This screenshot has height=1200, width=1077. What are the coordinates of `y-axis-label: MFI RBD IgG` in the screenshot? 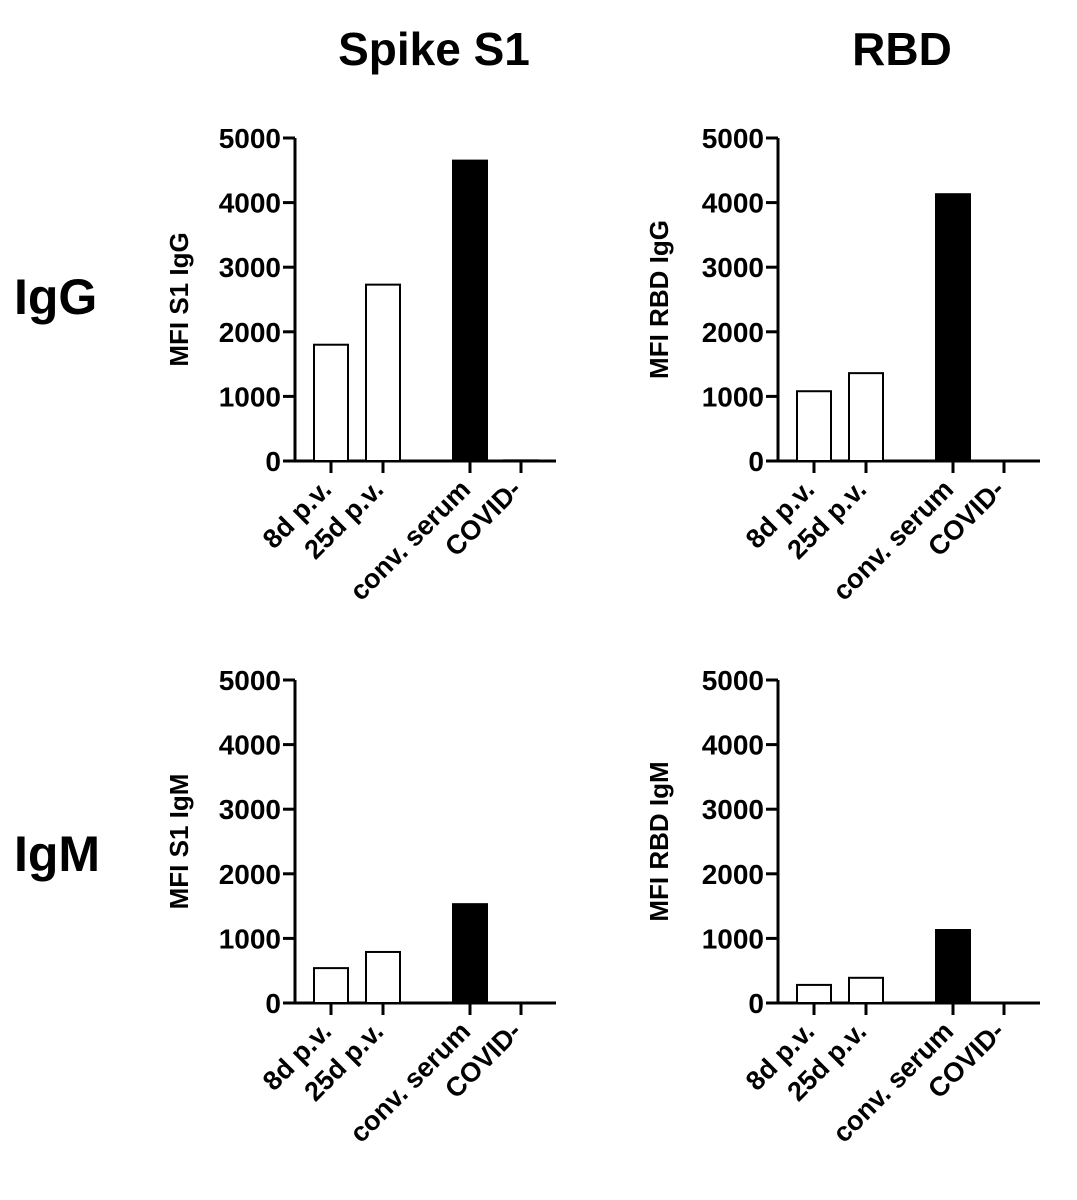 It's located at (659, 299).